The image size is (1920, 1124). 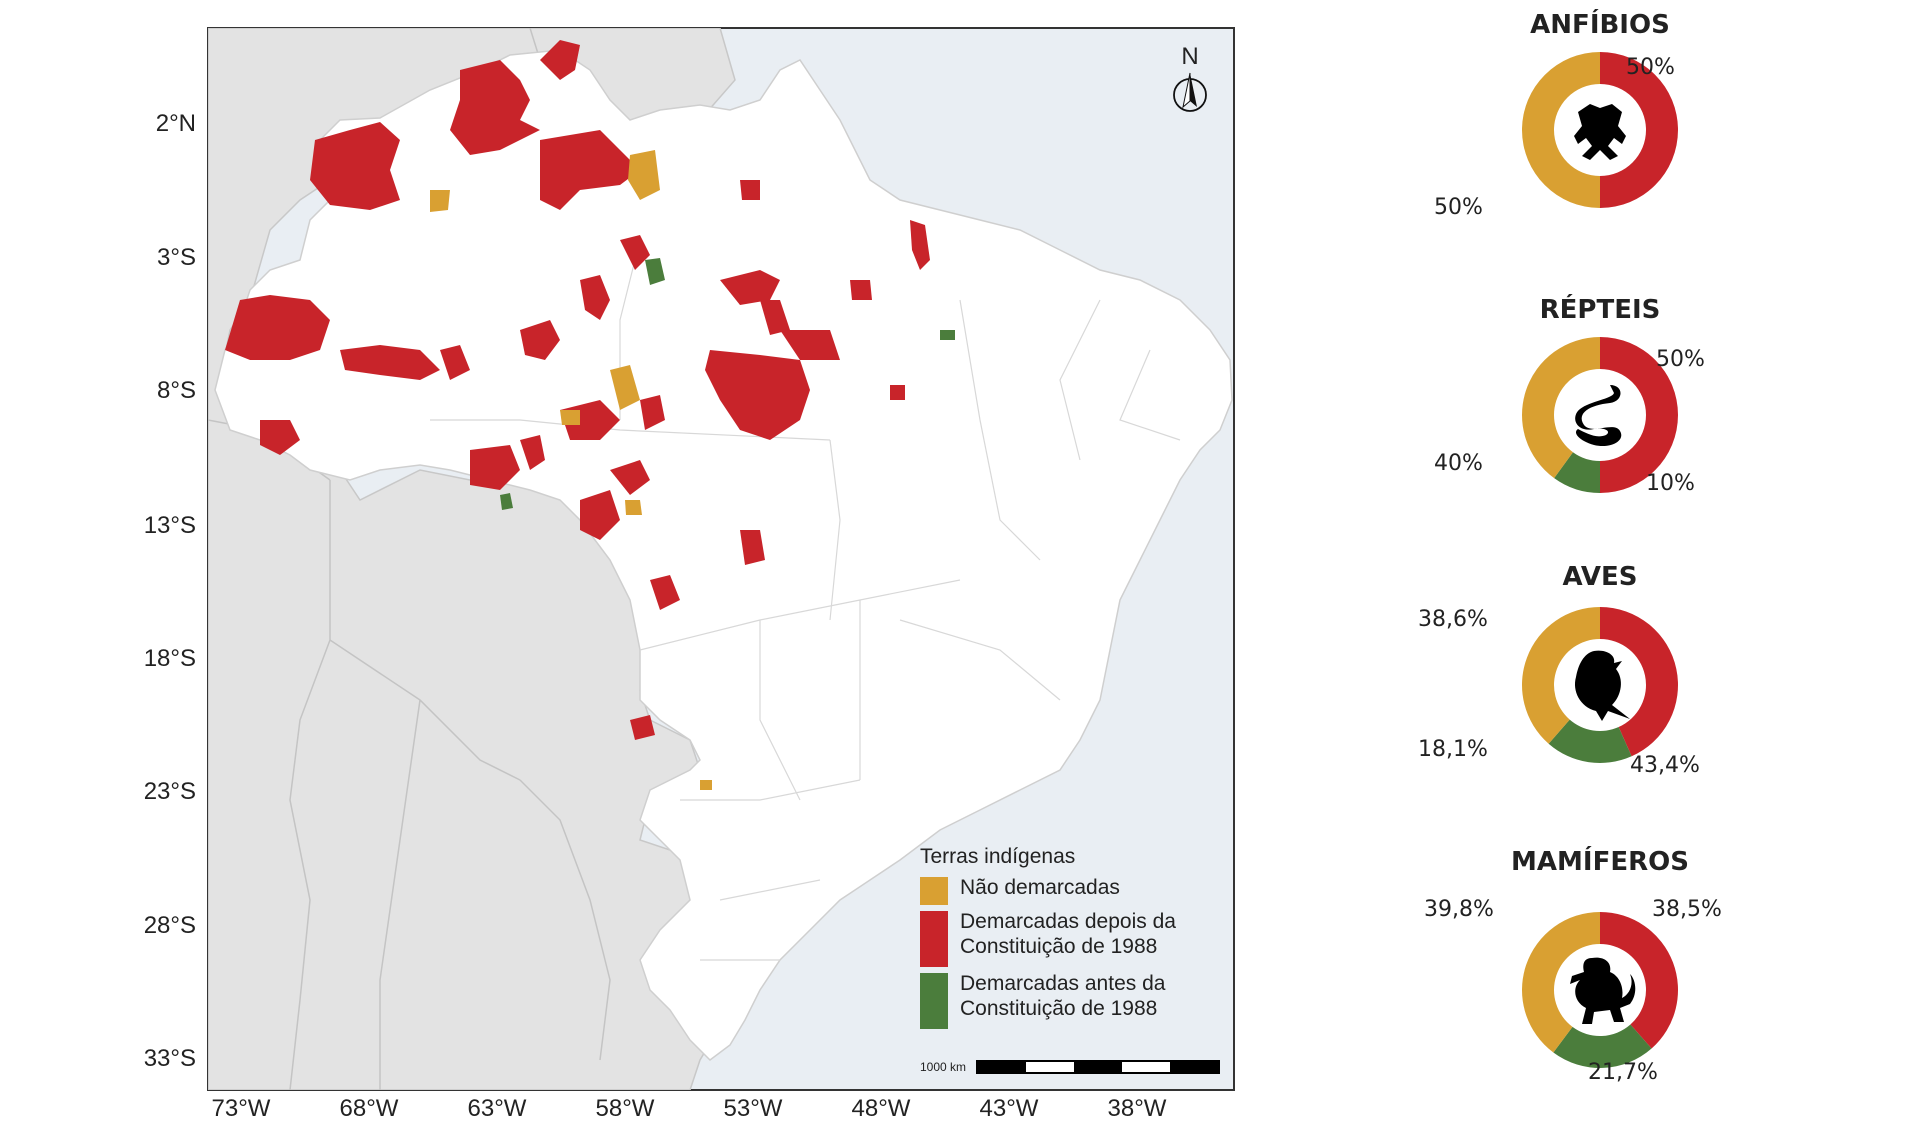 What do you see at coordinates (1189, 56) in the screenshot?
I see `north-arrow-label: N` at bounding box center [1189, 56].